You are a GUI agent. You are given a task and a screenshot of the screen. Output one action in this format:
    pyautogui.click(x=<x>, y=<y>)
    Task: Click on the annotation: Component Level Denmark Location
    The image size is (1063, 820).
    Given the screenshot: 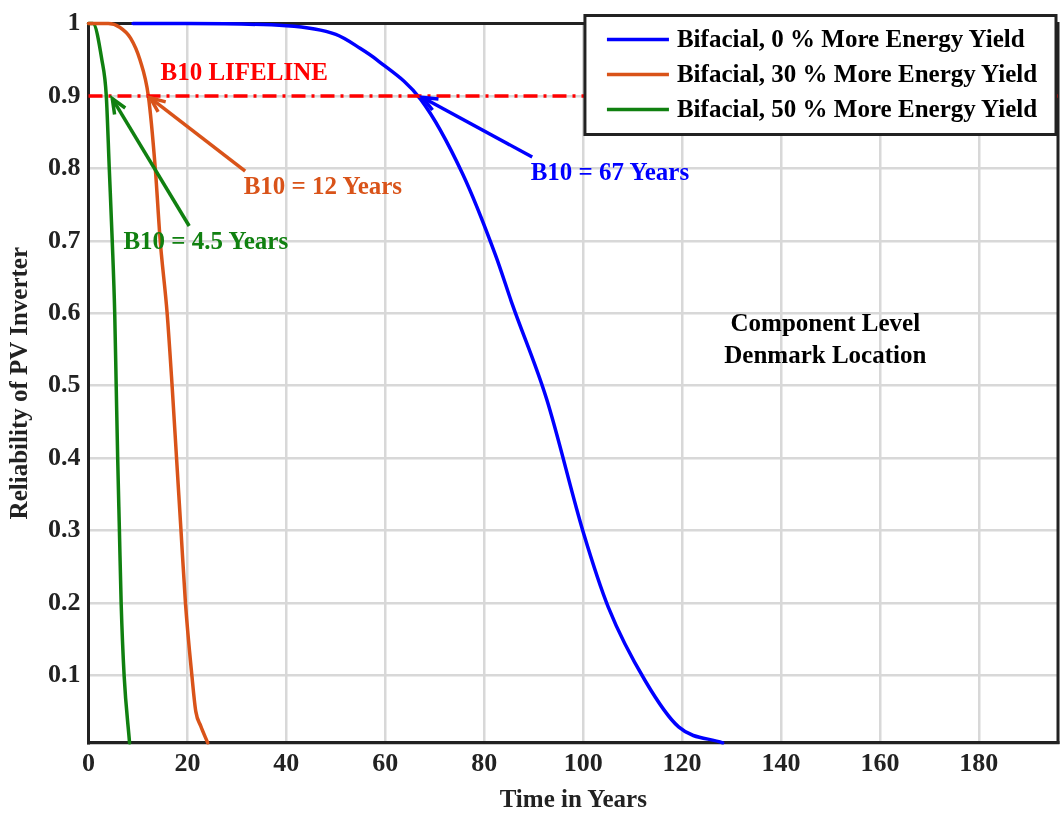 What is the action you would take?
    pyautogui.click(x=825, y=338)
    